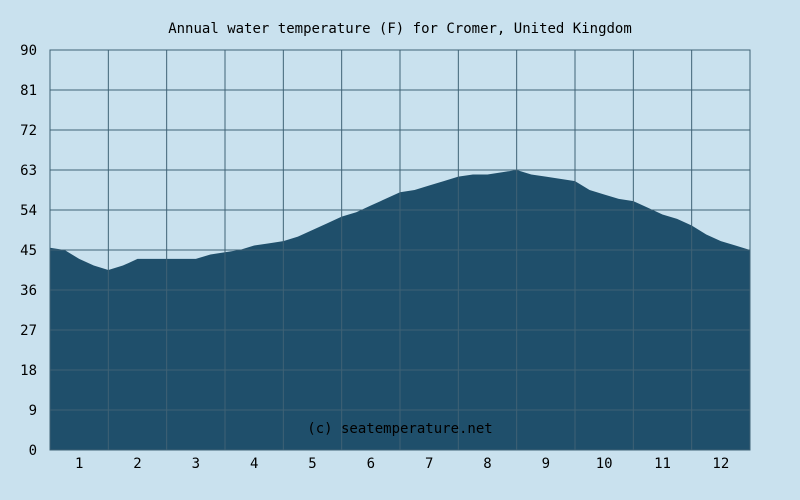 The height and width of the screenshot is (500, 800). What do you see at coordinates (28, 211) in the screenshot?
I see `y-tick-label: 54` at bounding box center [28, 211].